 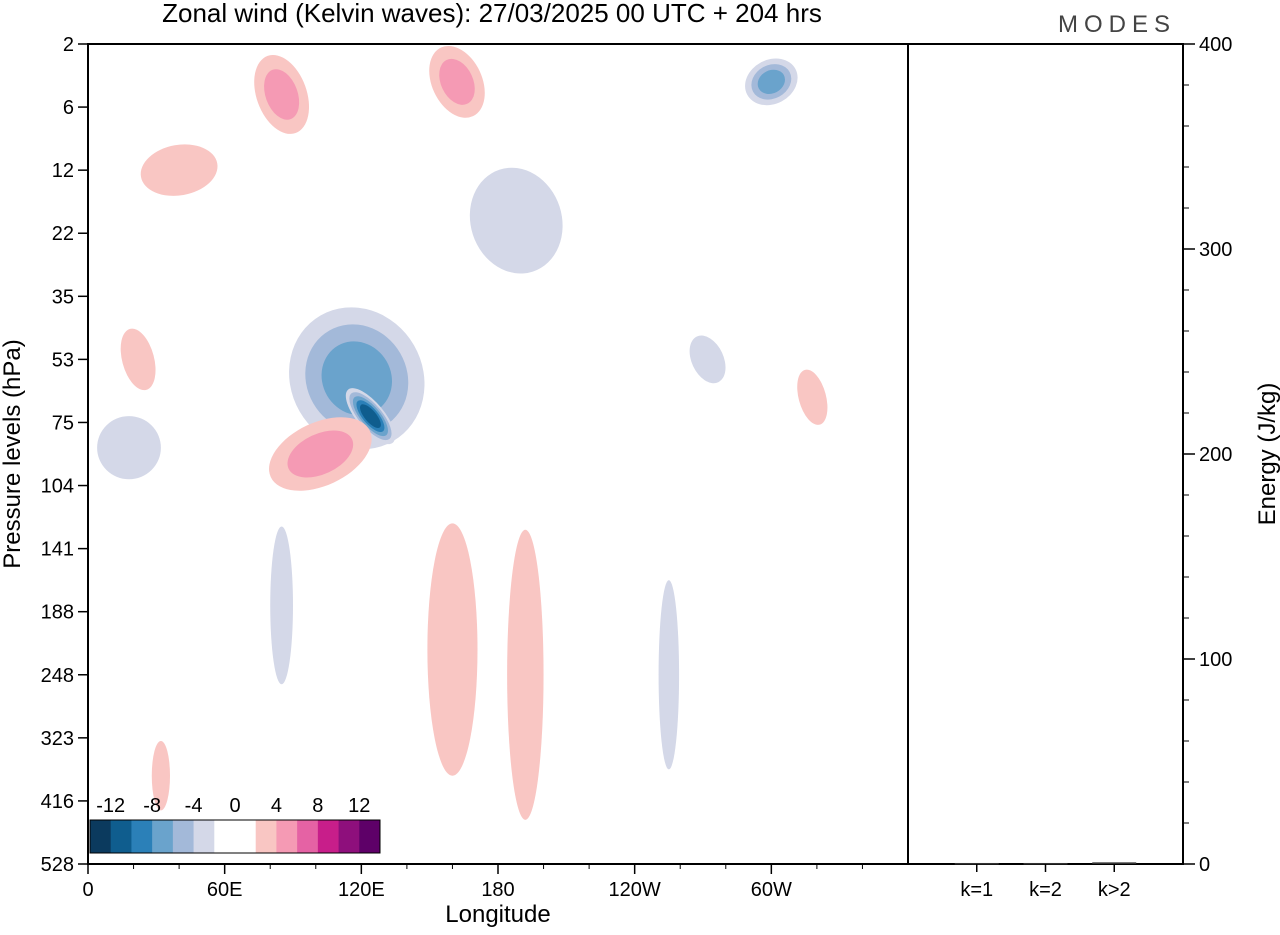 What do you see at coordinates (194, 806) in the screenshot?
I see `colorbar-label: -4` at bounding box center [194, 806].